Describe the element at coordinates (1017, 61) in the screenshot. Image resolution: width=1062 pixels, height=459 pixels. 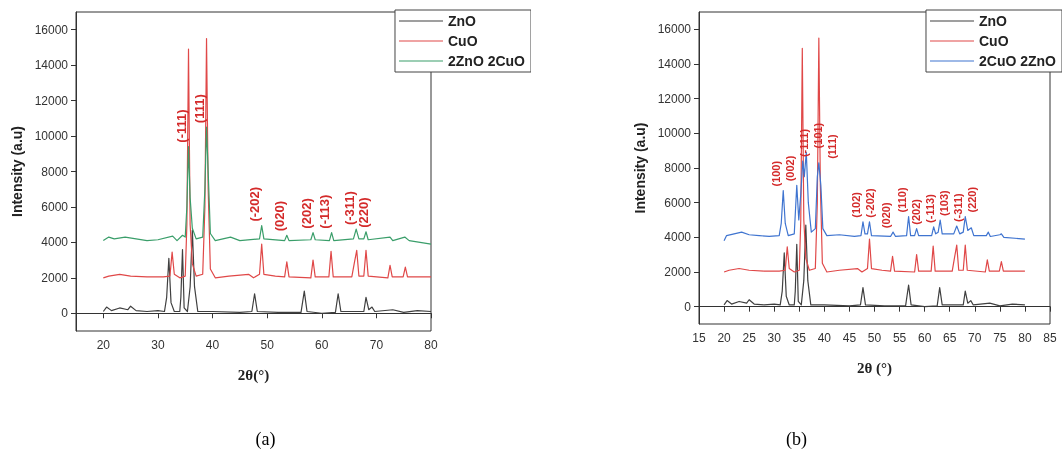
I see `legend-label: 2CuO 2ZnO` at that location.